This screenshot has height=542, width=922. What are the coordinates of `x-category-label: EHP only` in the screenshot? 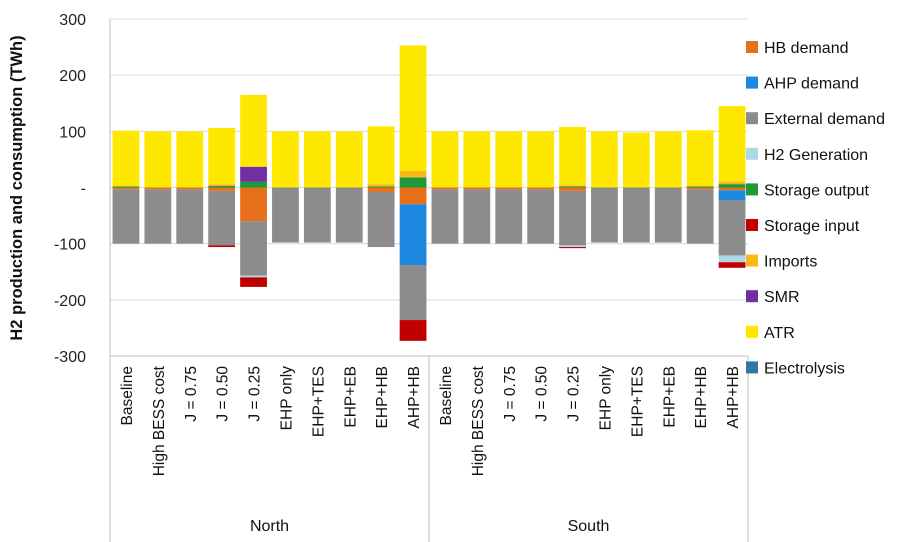 It's located at (605, 398).